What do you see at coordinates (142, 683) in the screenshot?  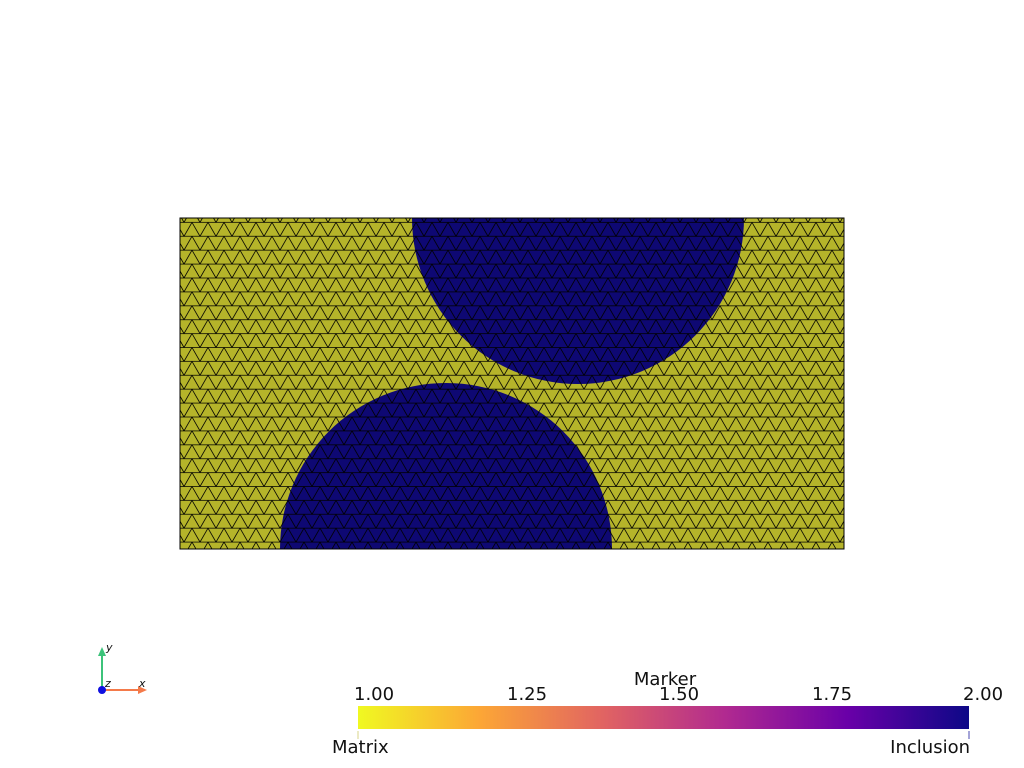 I see `axis-x-label: x` at bounding box center [142, 683].